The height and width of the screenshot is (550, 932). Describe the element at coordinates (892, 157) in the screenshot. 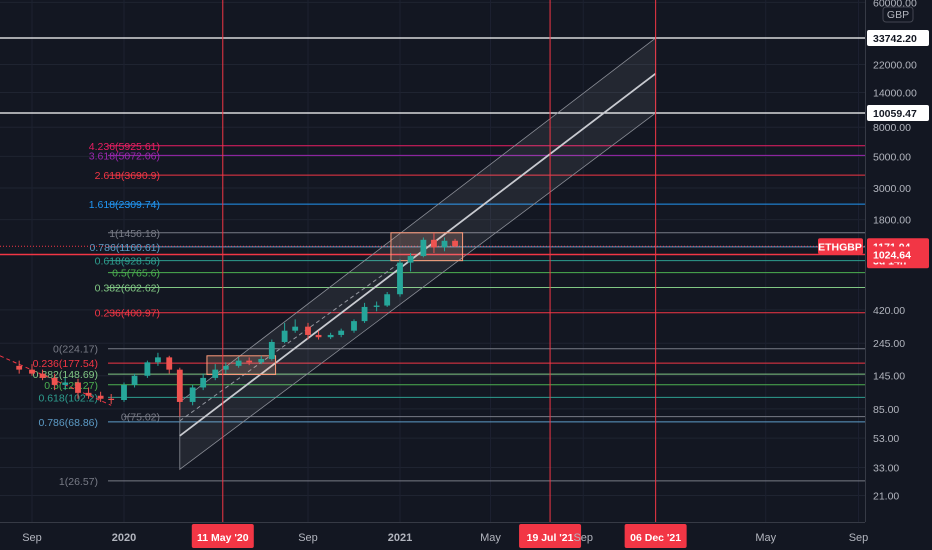

I see `y-tick-label: 5000.00` at that location.